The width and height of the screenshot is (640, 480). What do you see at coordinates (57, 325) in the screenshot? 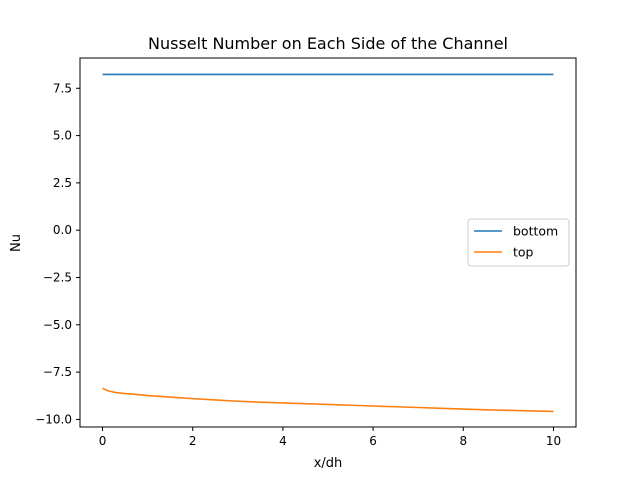
I see `y-tick-label: −5.0` at bounding box center [57, 325].